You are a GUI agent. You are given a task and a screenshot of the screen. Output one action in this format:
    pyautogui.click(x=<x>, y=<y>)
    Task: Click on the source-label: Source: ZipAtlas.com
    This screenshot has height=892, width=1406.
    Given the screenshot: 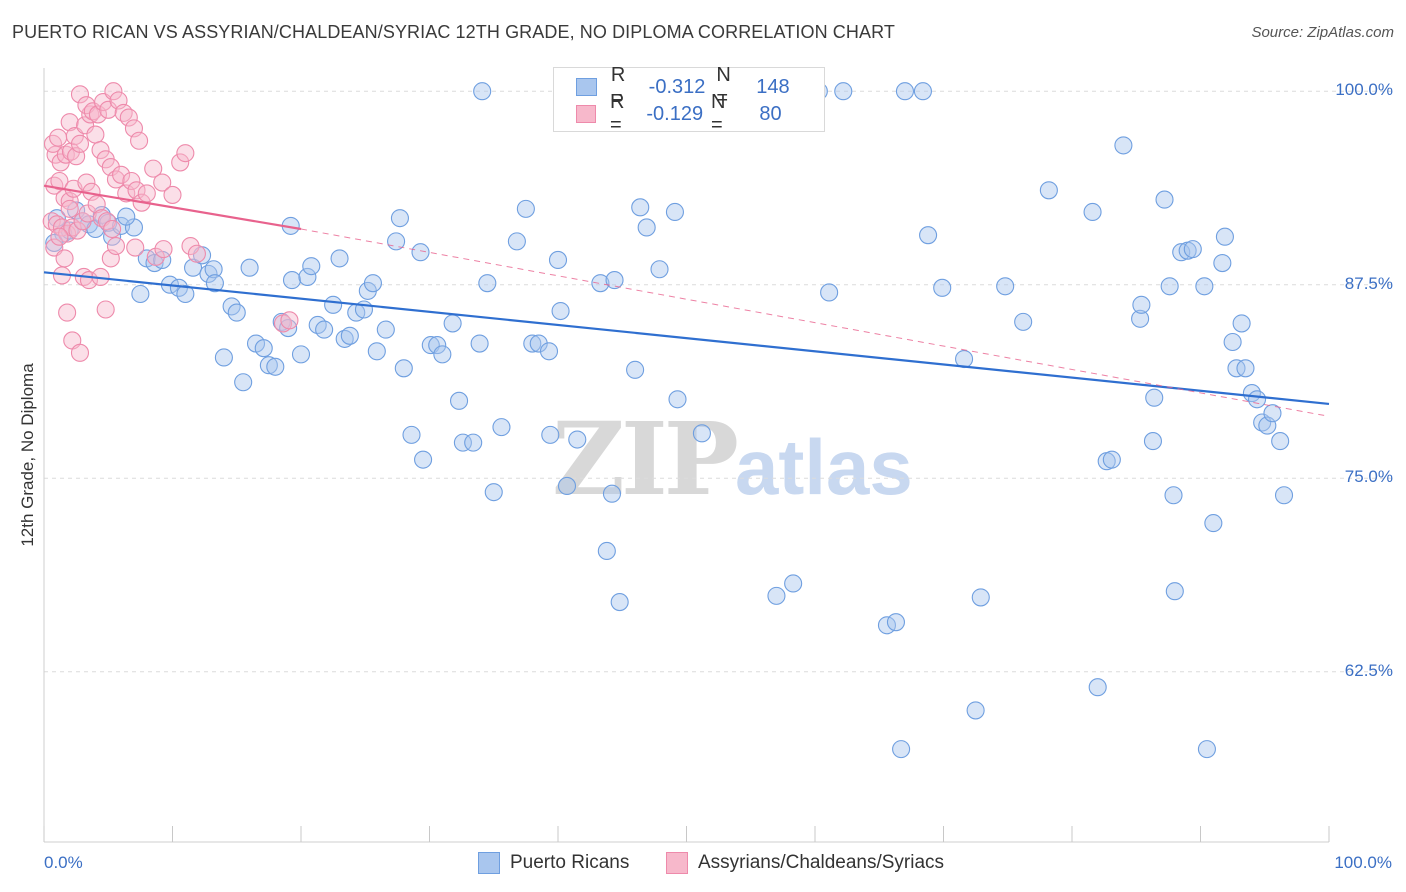 What is the action you would take?
    pyautogui.click(x=1322, y=32)
    